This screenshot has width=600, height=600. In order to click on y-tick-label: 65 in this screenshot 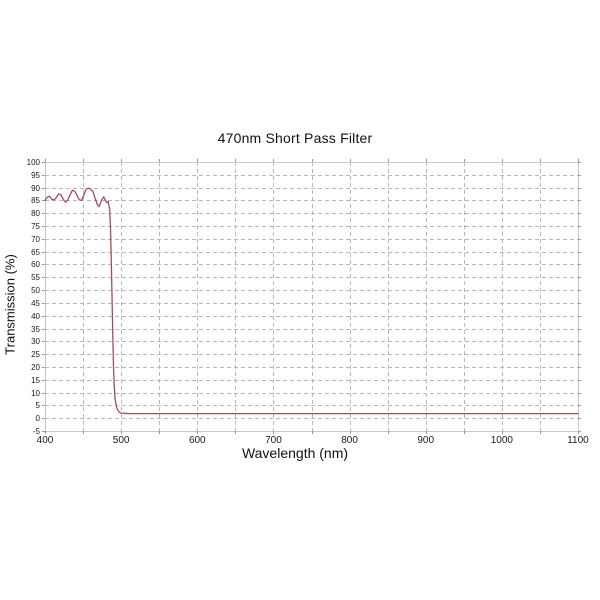, I will do `click(35, 252)`.